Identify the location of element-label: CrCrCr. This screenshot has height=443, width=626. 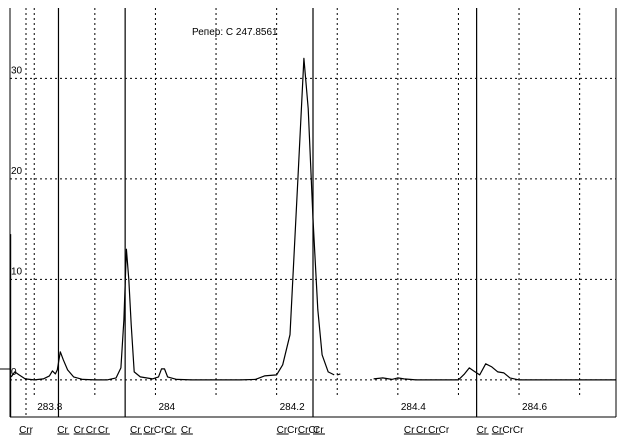
(508, 430).